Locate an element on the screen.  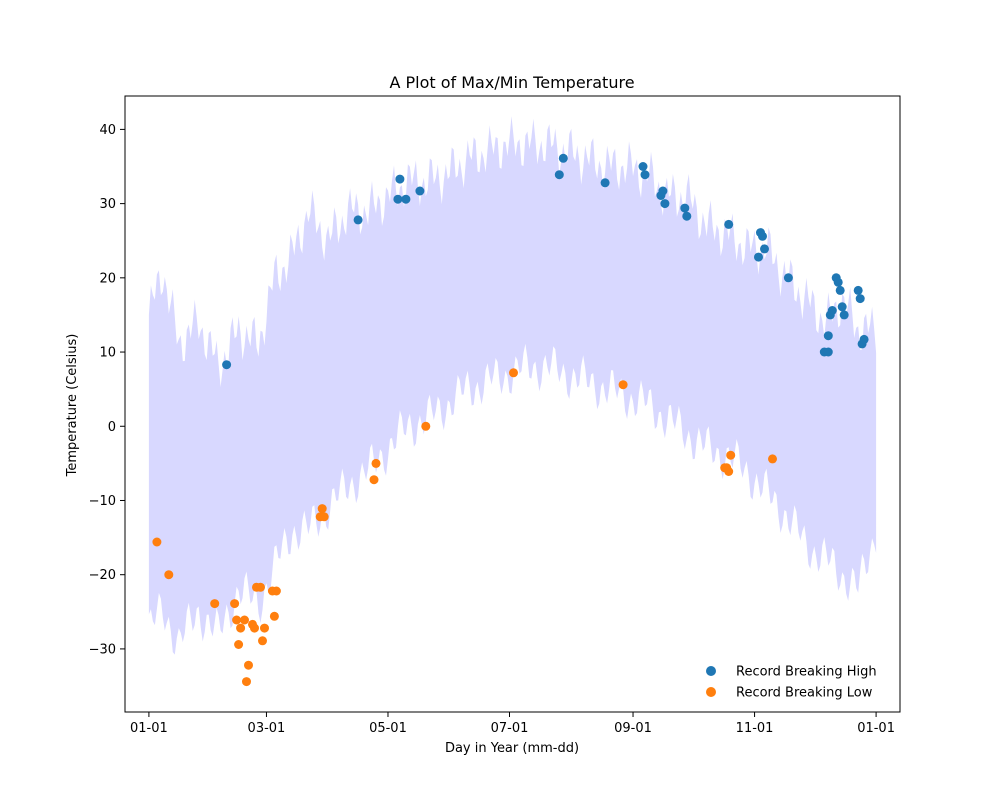
x-axis-label: Day in Year (mm-dd) is located at coordinates (512, 748).